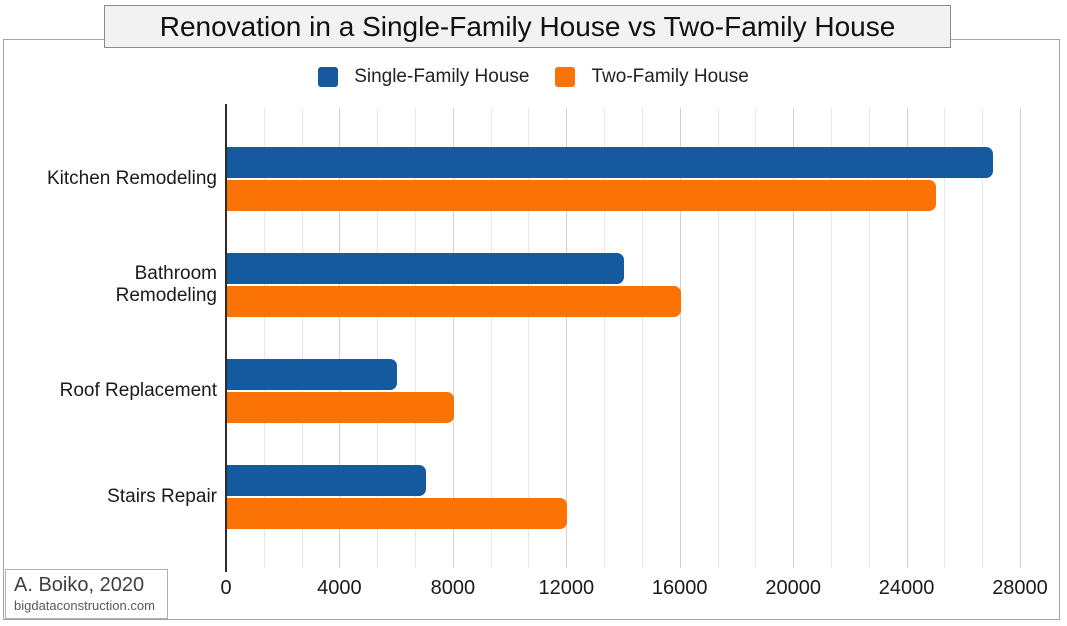 The height and width of the screenshot is (626, 1067). I want to click on bar-single-family-house-kitchen-remodeling, so click(610, 162).